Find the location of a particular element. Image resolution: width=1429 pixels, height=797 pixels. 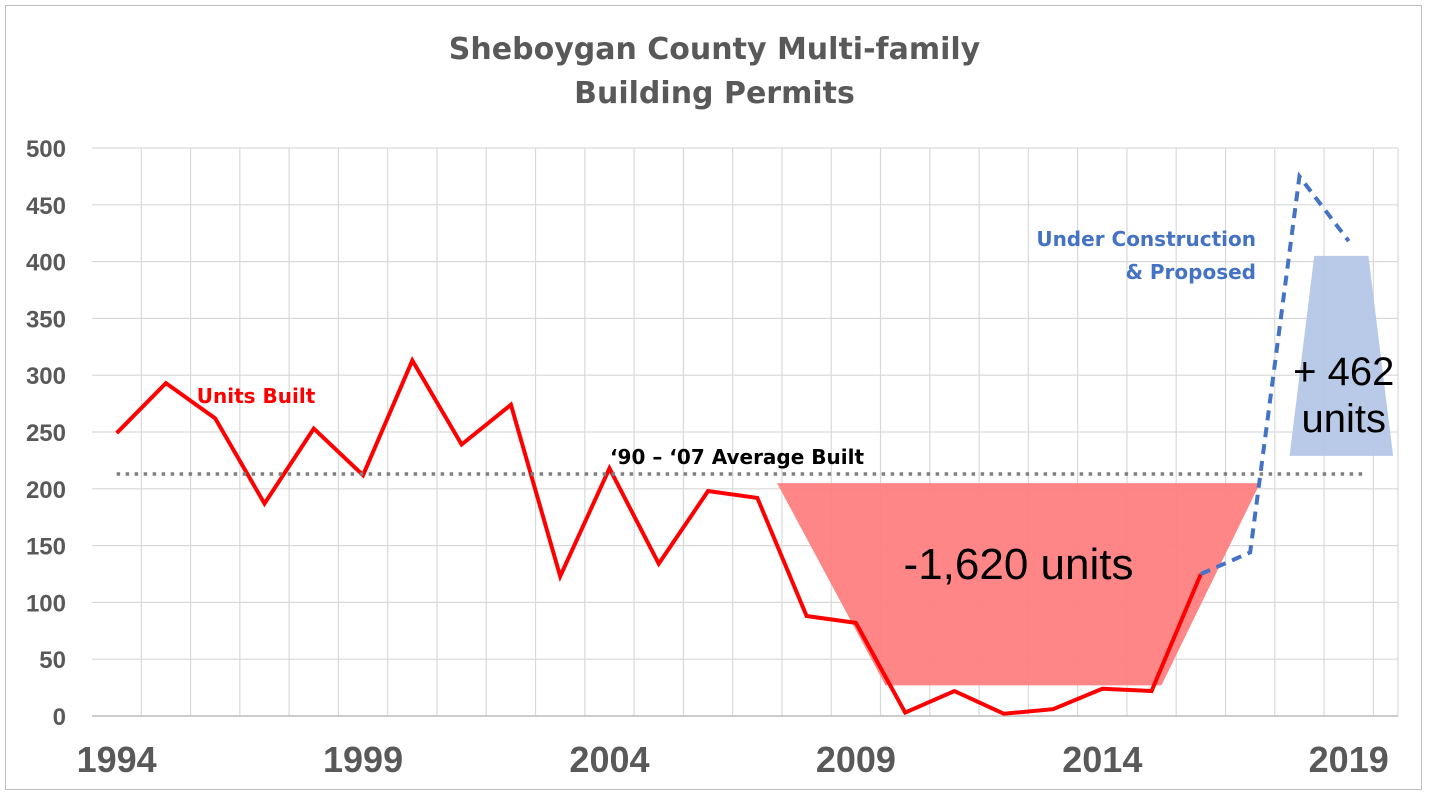

x-tick-label: 1994 is located at coordinates (117, 759).